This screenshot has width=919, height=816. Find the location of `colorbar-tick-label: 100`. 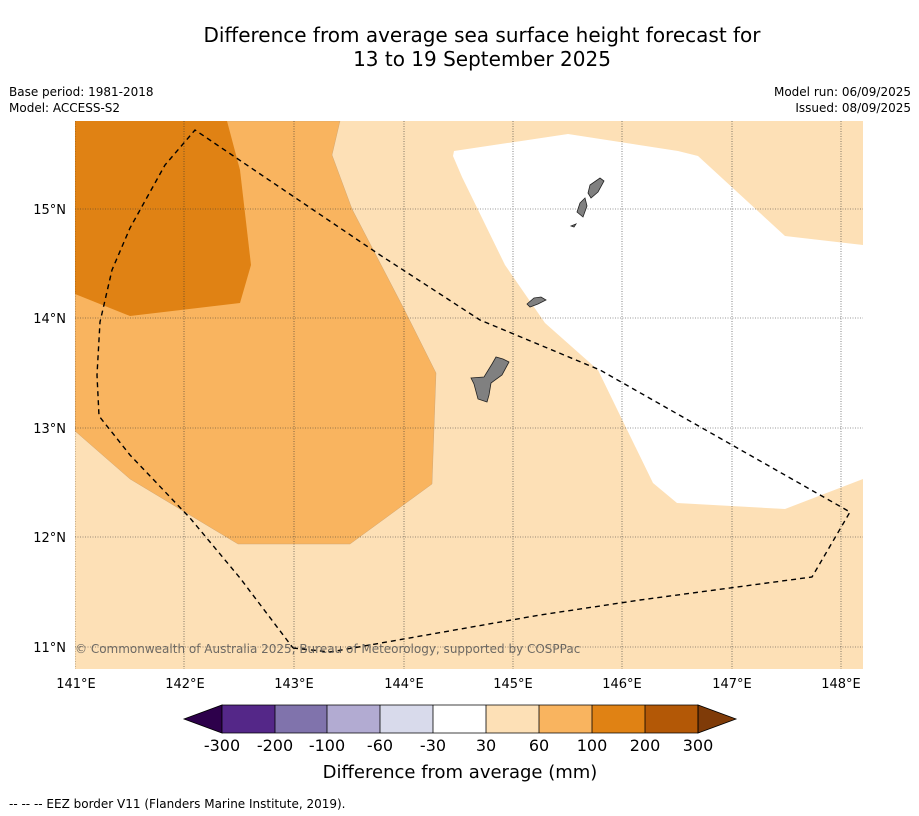

colorbar-tick-label: 100 is located at coordinates (592, 745).